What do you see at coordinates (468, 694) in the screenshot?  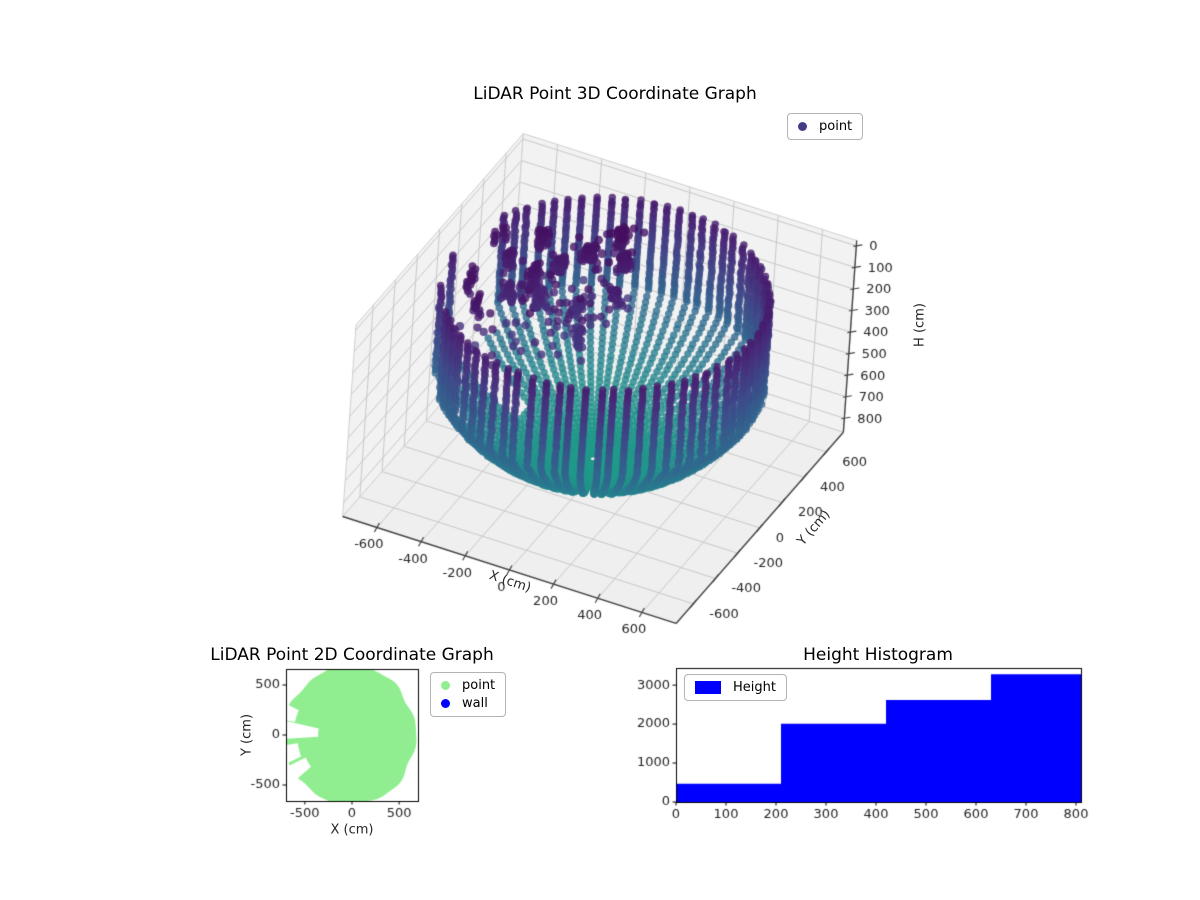 I see `plot2d-legend: point wall` at bounding box center [468, 694].